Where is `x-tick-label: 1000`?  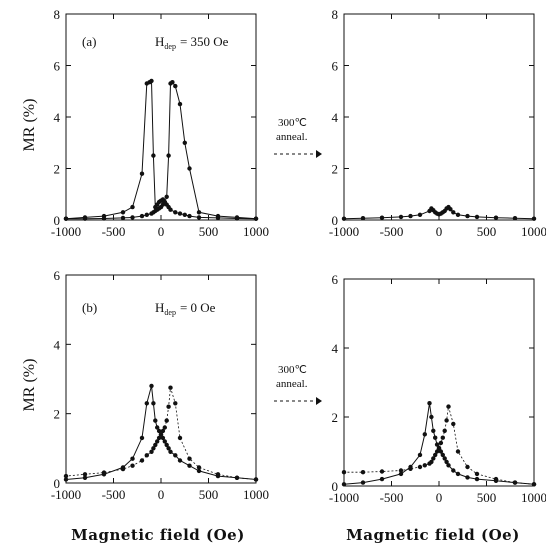
x-tick-label: 1000 is located at coordinates (256, 231).